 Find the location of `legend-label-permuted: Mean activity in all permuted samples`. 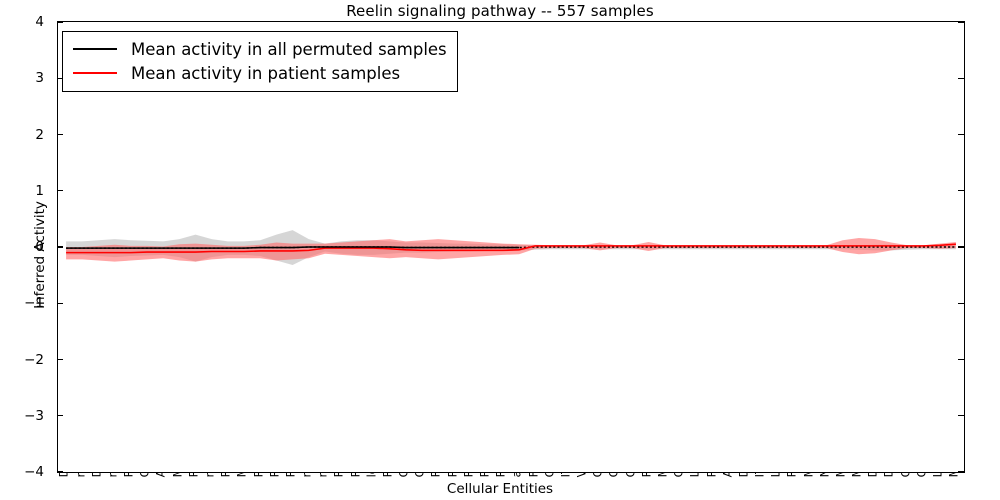

legend-label-permuted: Mean activity in all permuted samples is located at coordinates (289, 49).